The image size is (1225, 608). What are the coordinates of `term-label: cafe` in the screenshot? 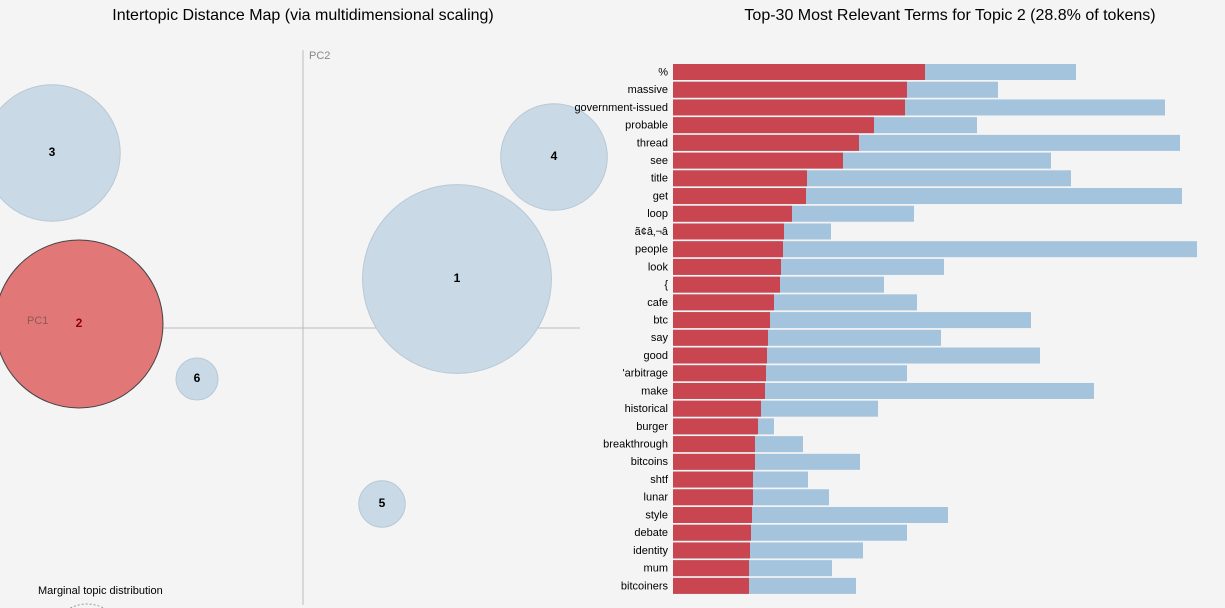 It's located at (657, 303).